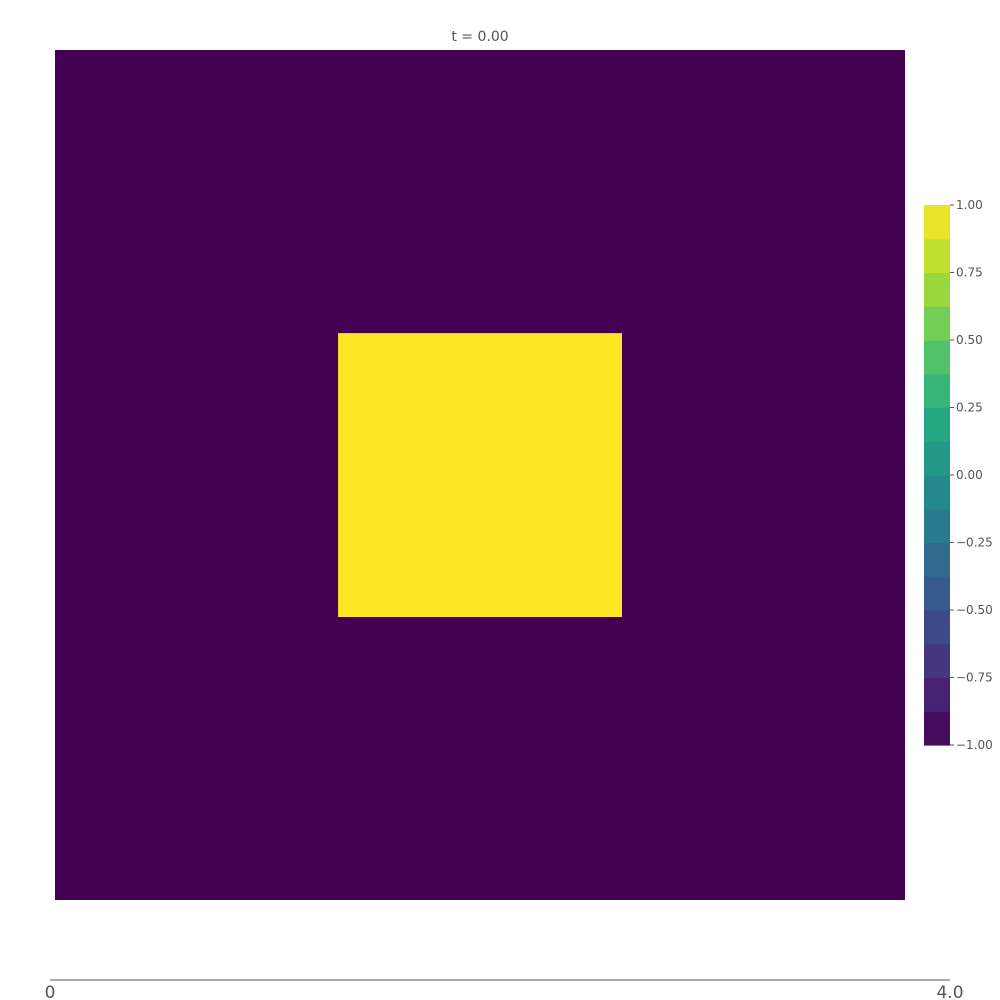 This screenshot has height=1000, width=1000. Describe the element at coordinates (969, 205) in the screenshot. I see `colorbar-tick-label: 1.00` at that location.